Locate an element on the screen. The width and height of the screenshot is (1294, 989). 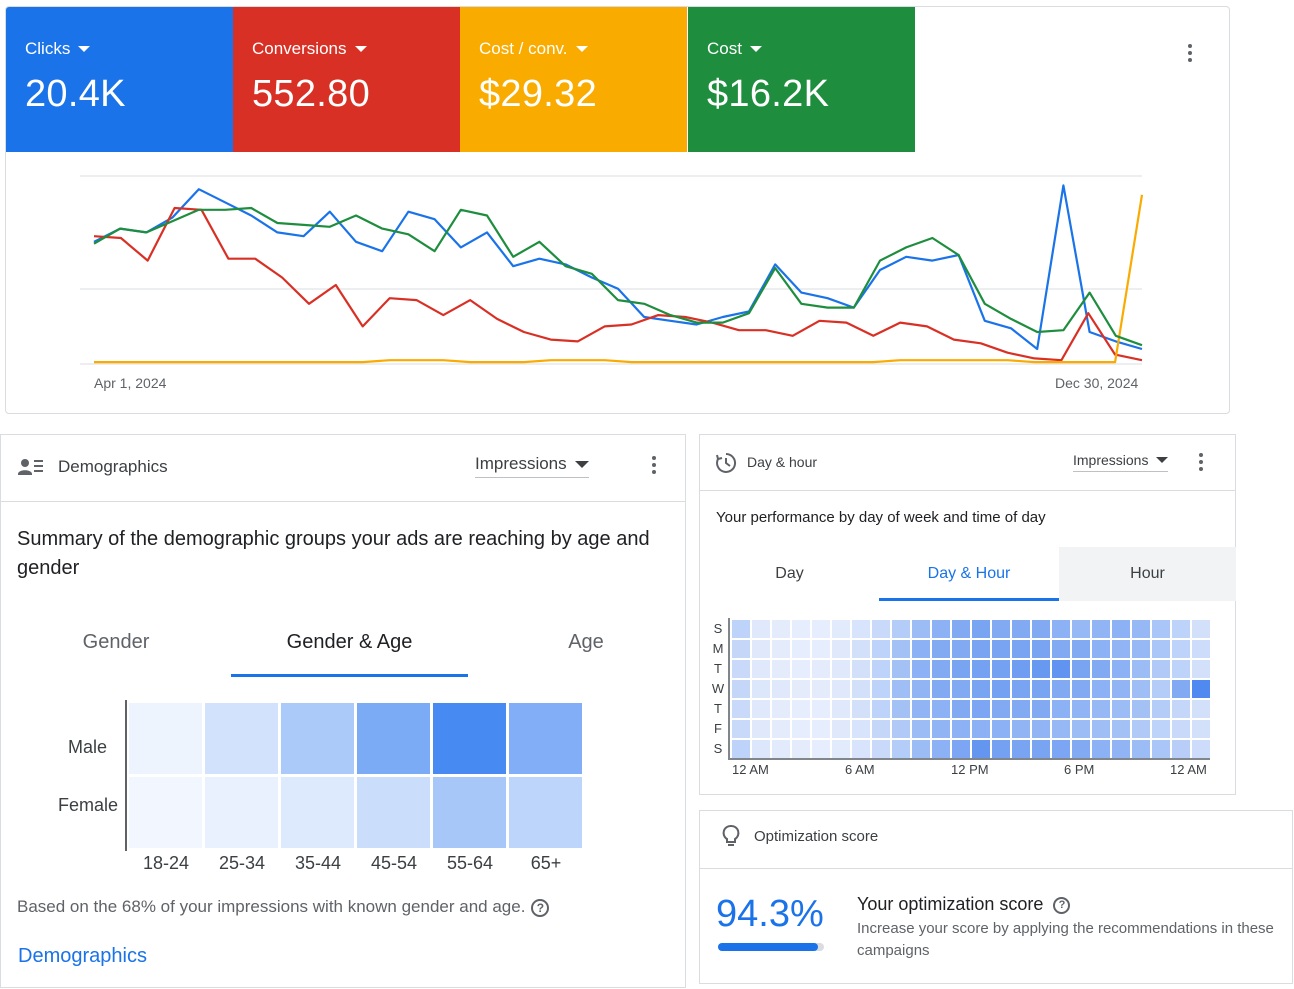
help-icon: ? is located at coordinates (540, 907).